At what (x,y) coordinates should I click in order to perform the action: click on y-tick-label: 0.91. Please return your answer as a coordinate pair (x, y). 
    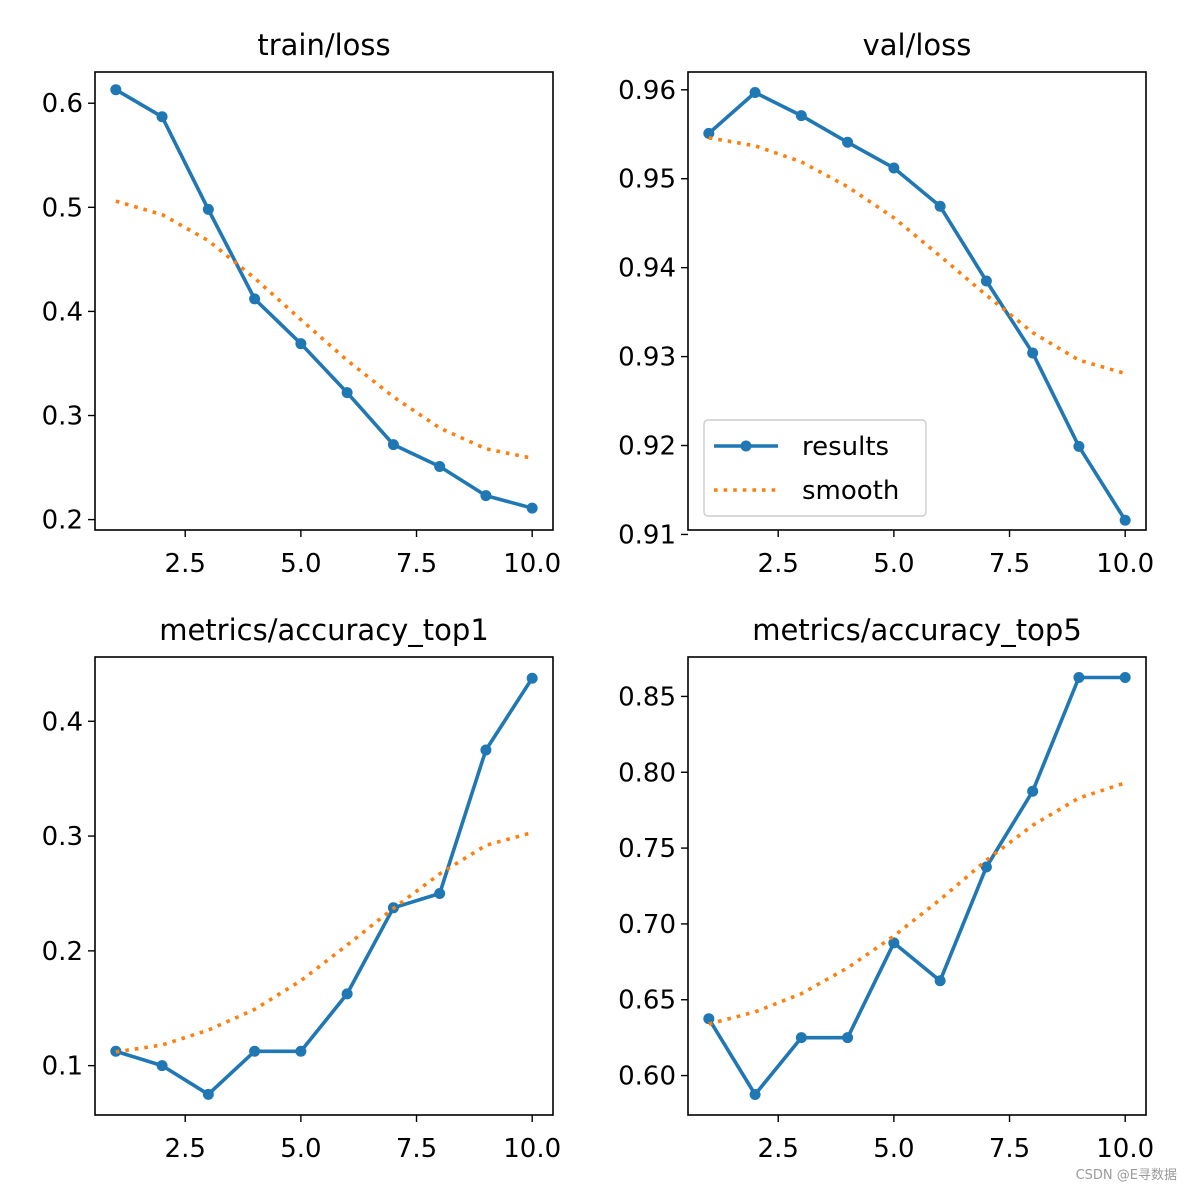
    Looking at the image, I should click on (647, 535).